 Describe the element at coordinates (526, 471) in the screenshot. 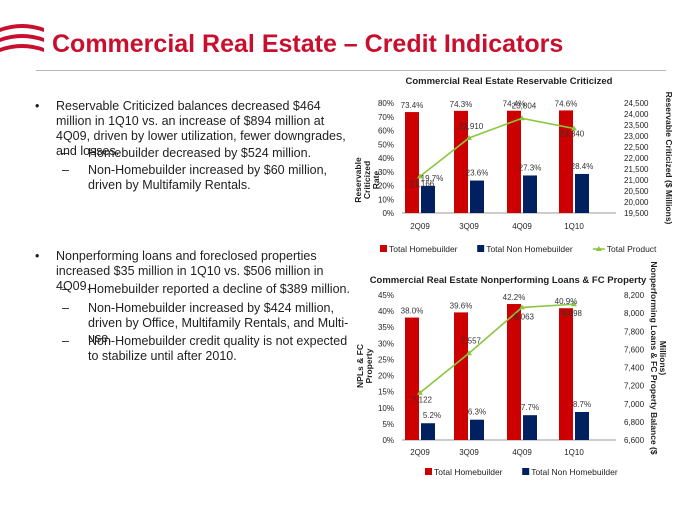

I see `chart-2-legend-swatch` at that location.